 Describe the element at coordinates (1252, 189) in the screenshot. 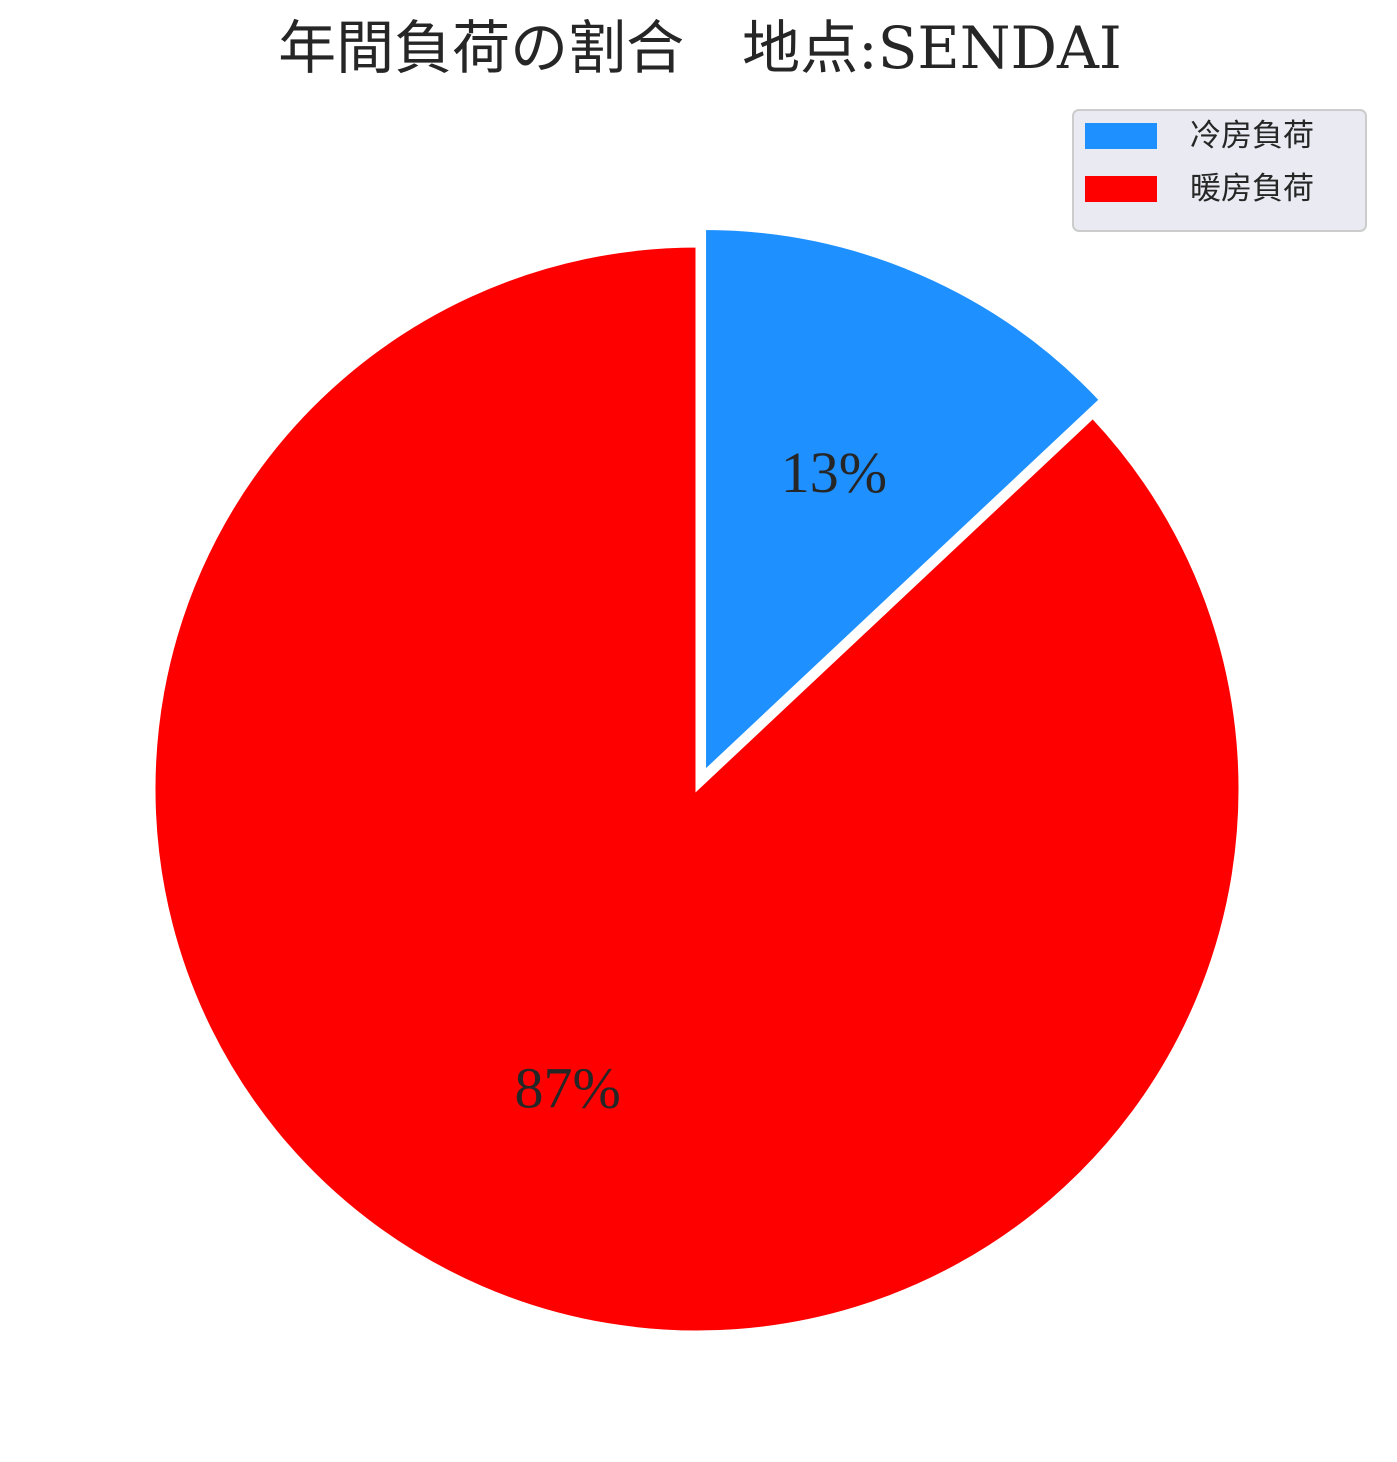

I see `legend-label-2: 暖房負荷` at that location.